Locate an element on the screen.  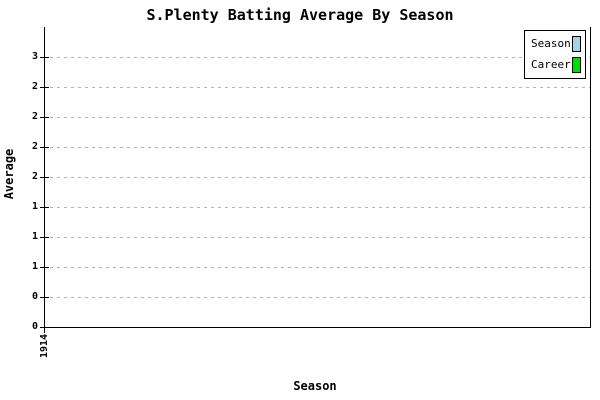
legend-swatch-career is located at coordinates (576, 64).